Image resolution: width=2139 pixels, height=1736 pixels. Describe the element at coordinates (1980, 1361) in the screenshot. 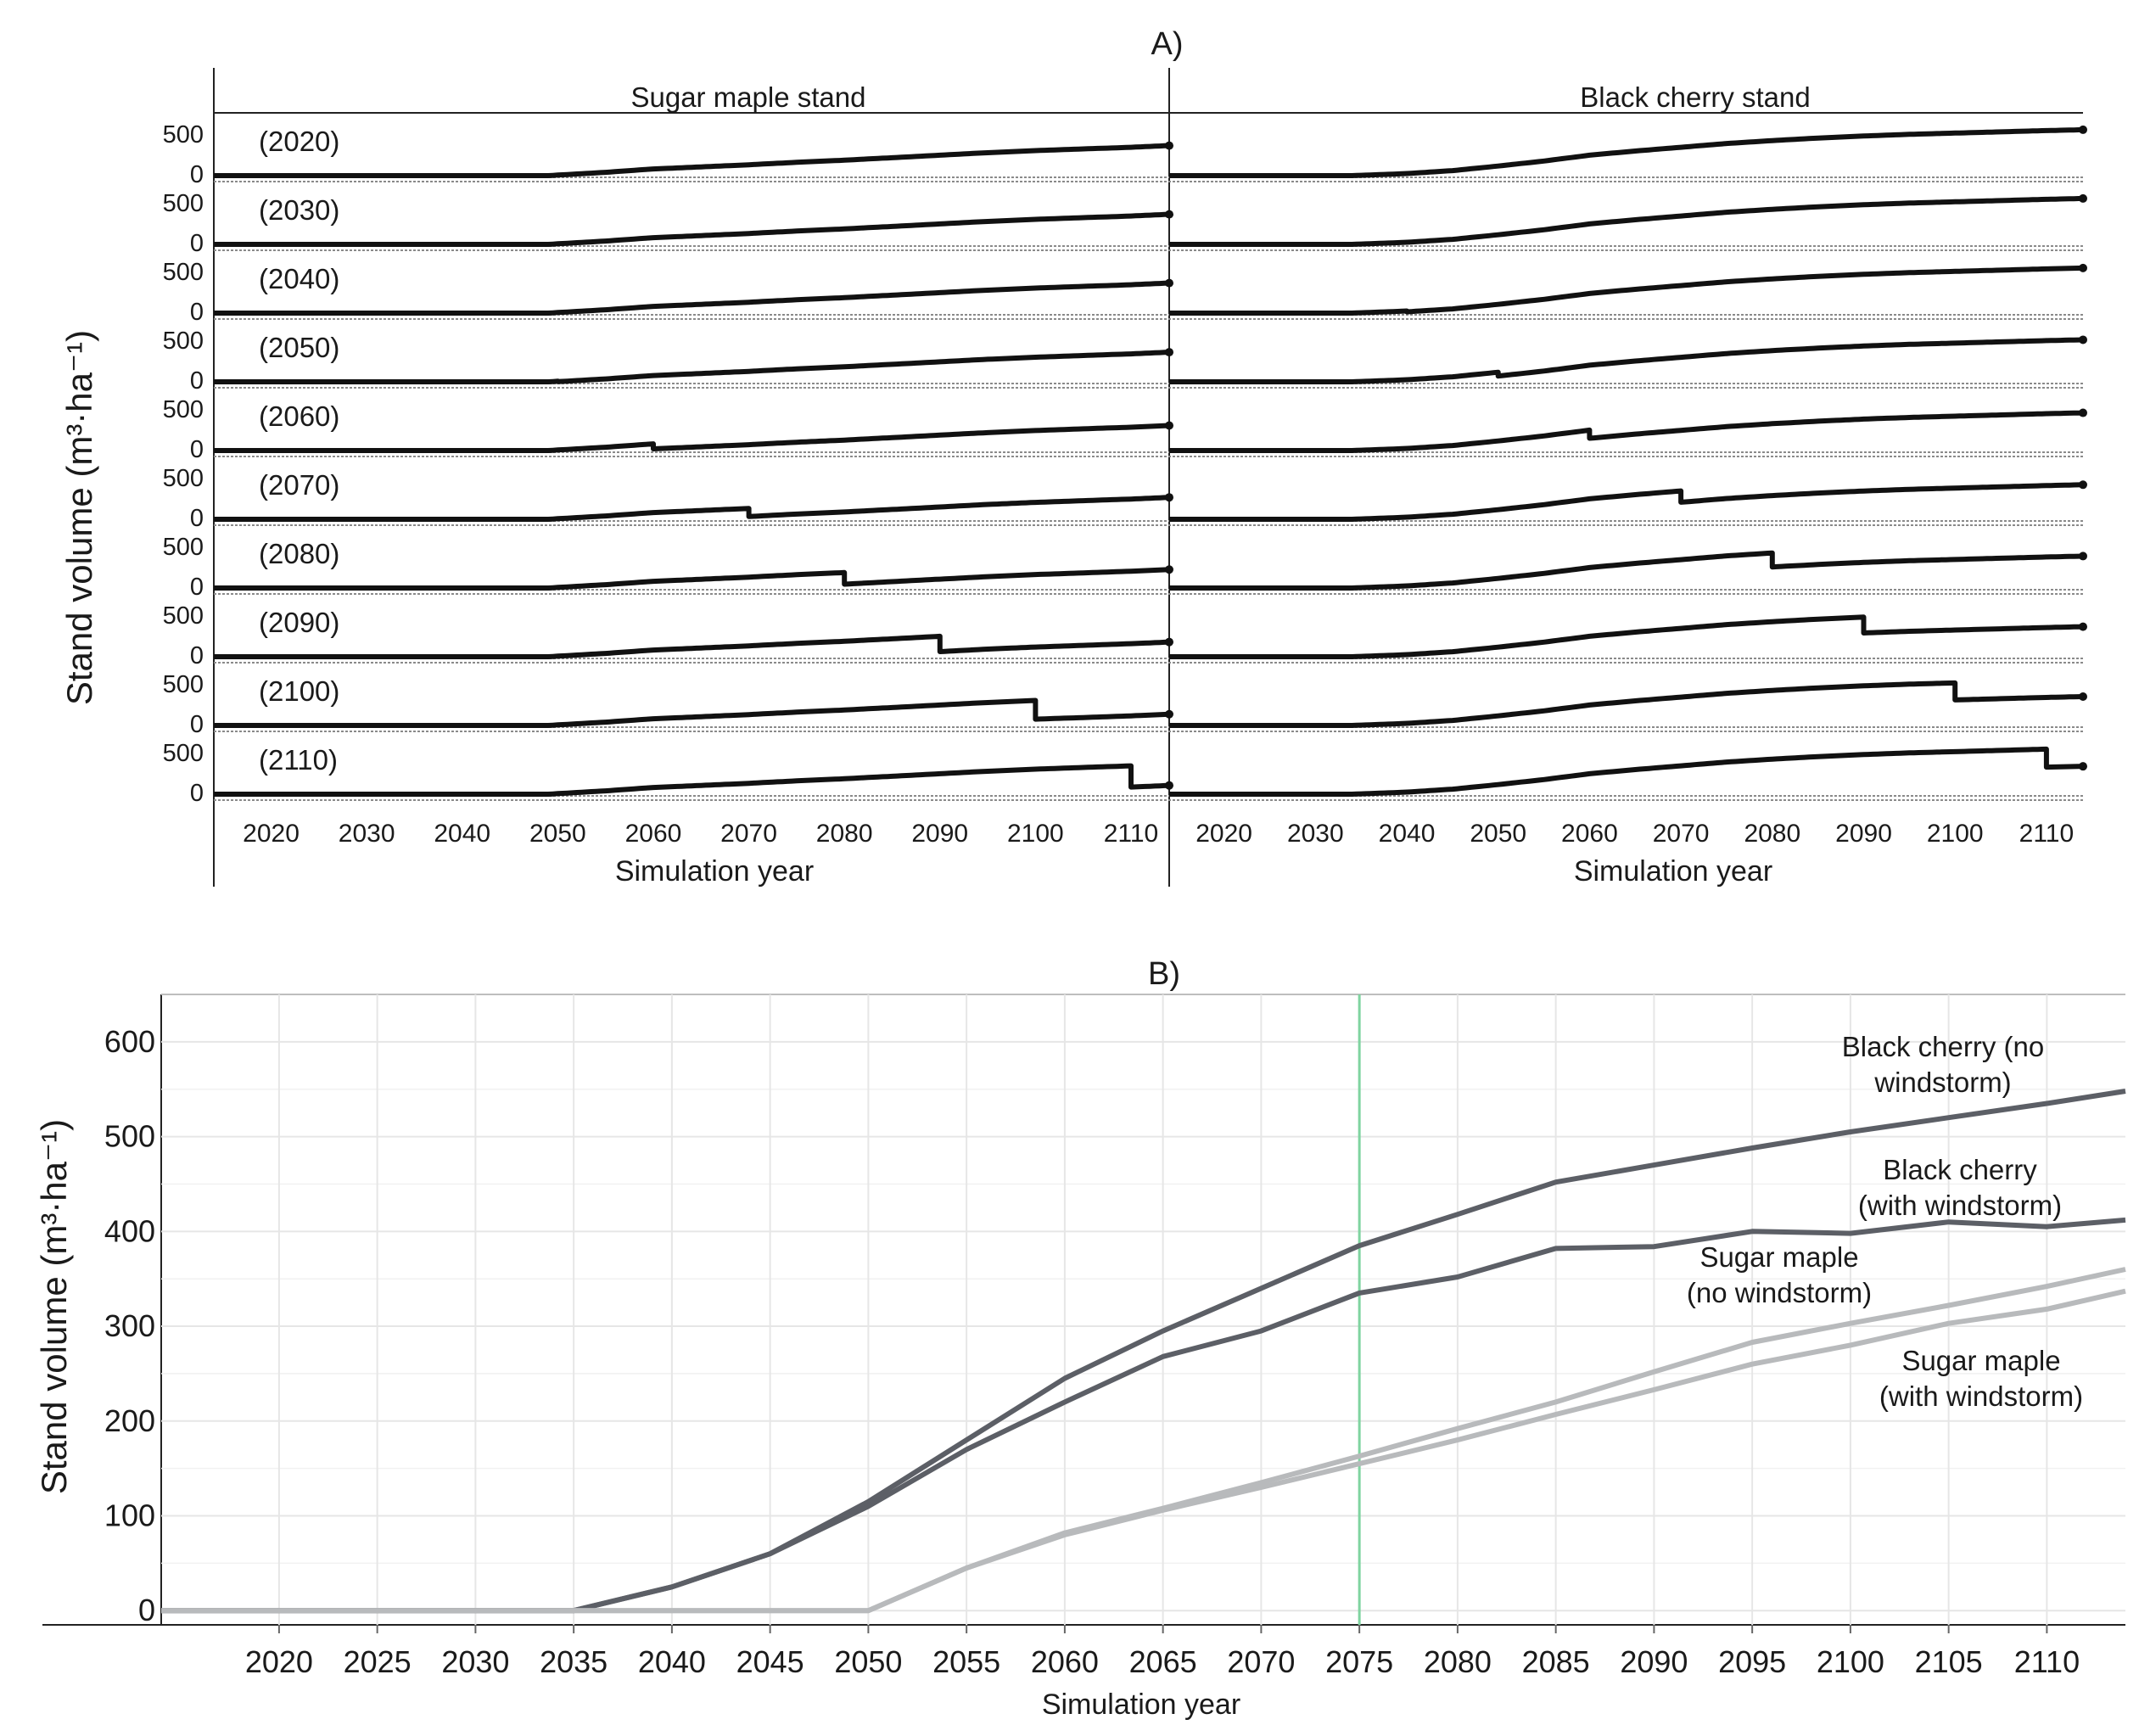

I see `series-annotation: Sugar maple` at that location.